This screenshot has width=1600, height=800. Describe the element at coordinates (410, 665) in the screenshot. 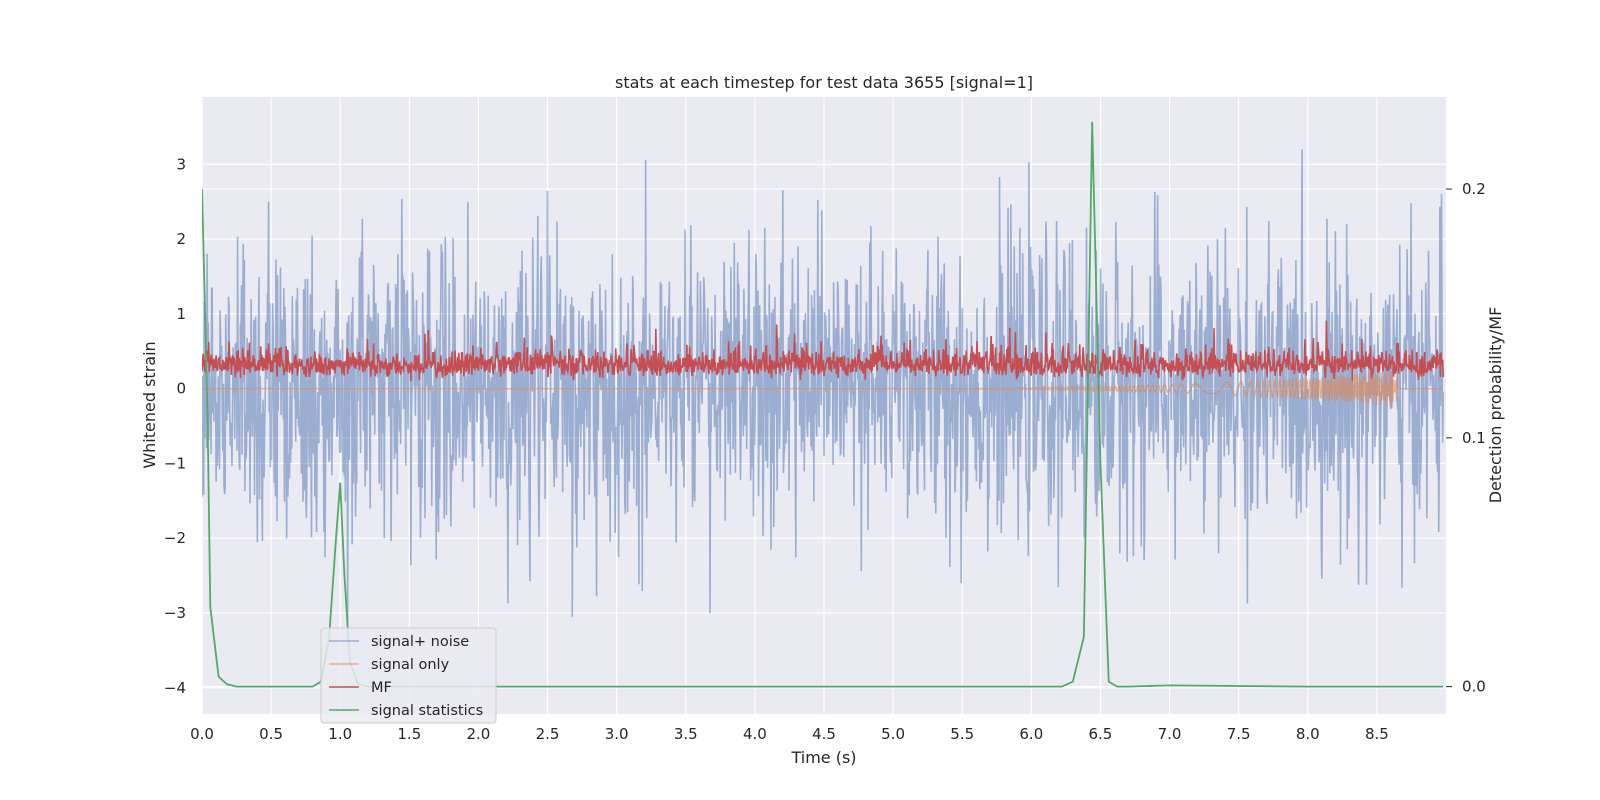

I see `legend-label-signal-only: signal only` at that location.